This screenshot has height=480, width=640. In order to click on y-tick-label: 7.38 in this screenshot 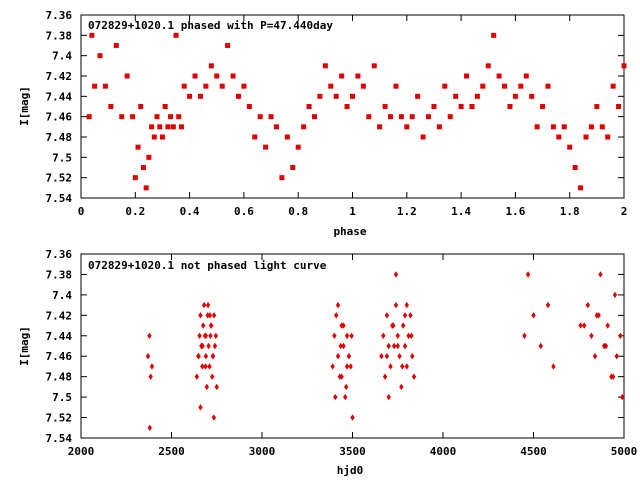, I will do `click(59, 35)`.